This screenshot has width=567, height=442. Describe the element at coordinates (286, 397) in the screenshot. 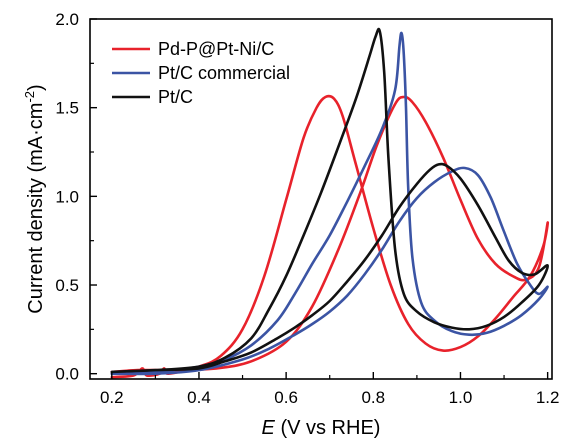

I see `x-tick-label: 0.6` at that location.